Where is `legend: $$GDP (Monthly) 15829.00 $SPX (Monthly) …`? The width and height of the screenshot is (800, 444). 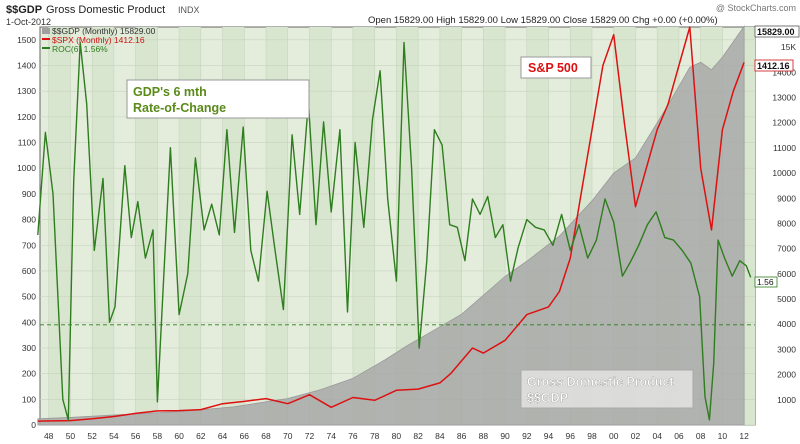
legend: $$GDP (Monthly) 15829.00 $SPX (Monthly) … is located at coordinates (99, 40).